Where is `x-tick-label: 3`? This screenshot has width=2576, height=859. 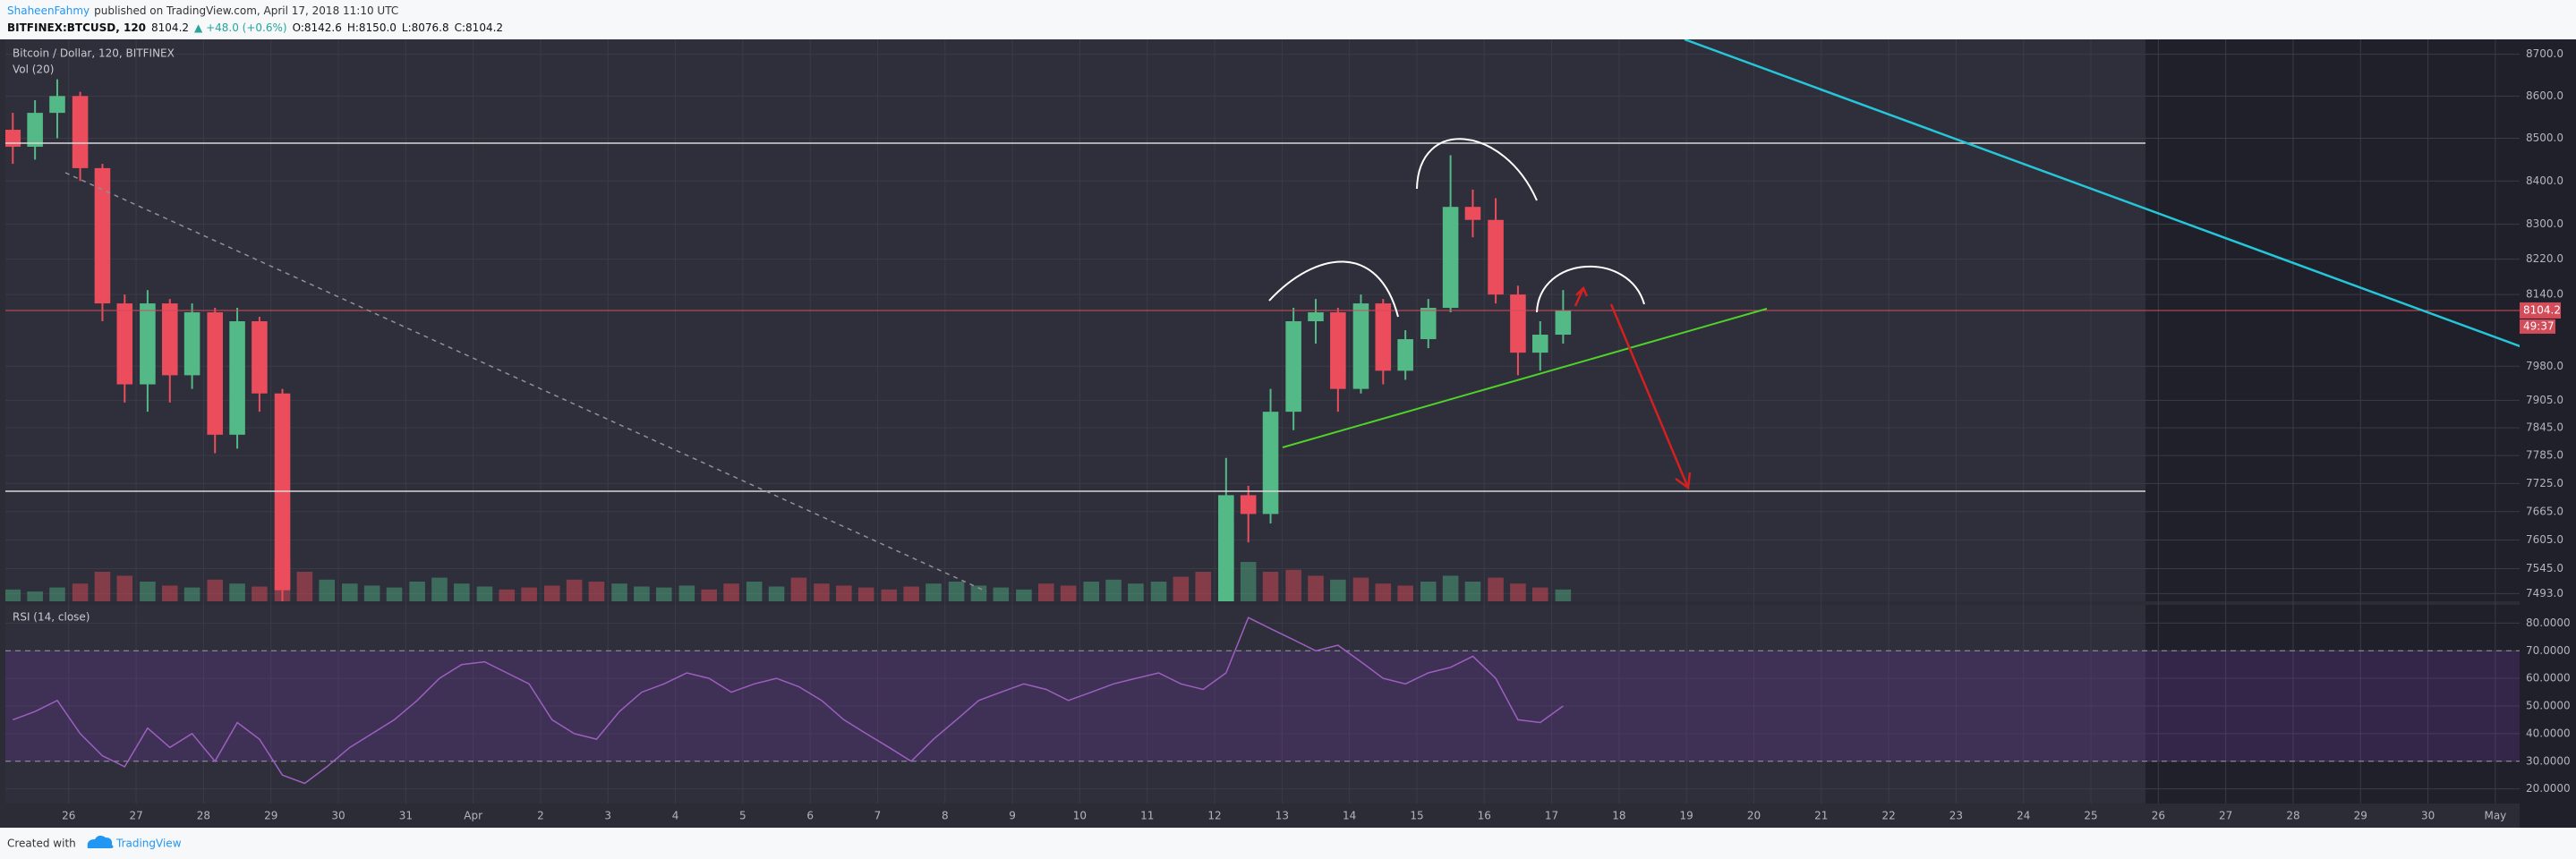 x-tick-label: 3 is located at coordinates (607, 816).